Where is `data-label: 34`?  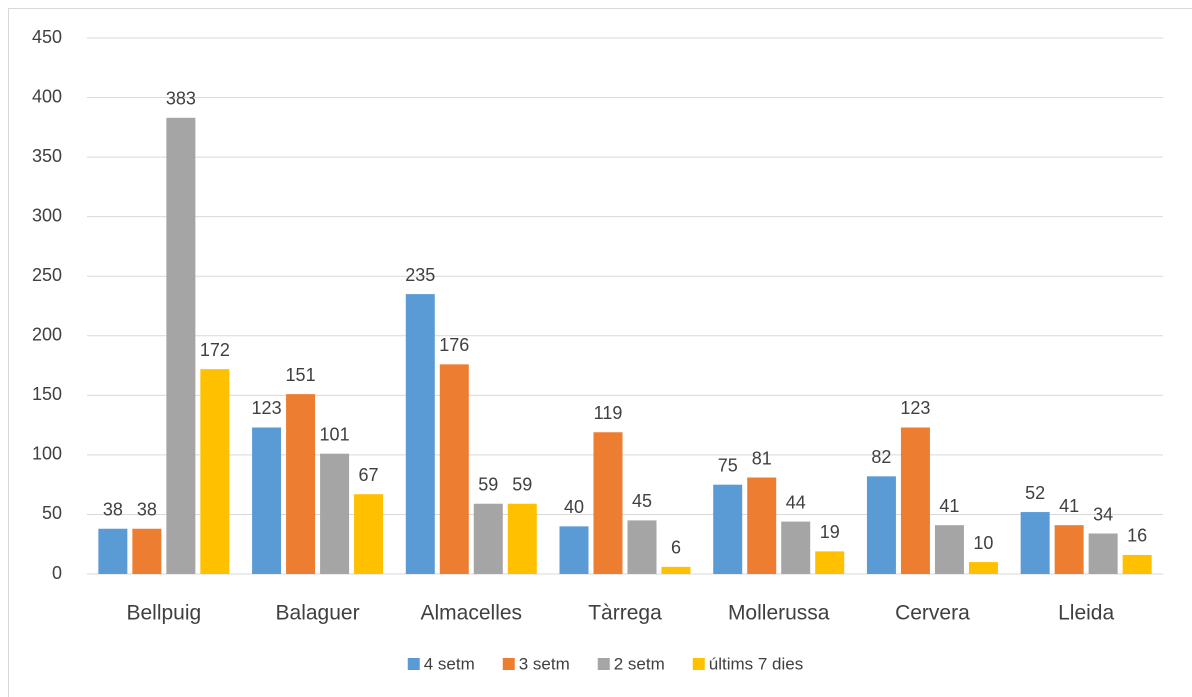 data-label: 34 is located at coordinates (1103, 514).